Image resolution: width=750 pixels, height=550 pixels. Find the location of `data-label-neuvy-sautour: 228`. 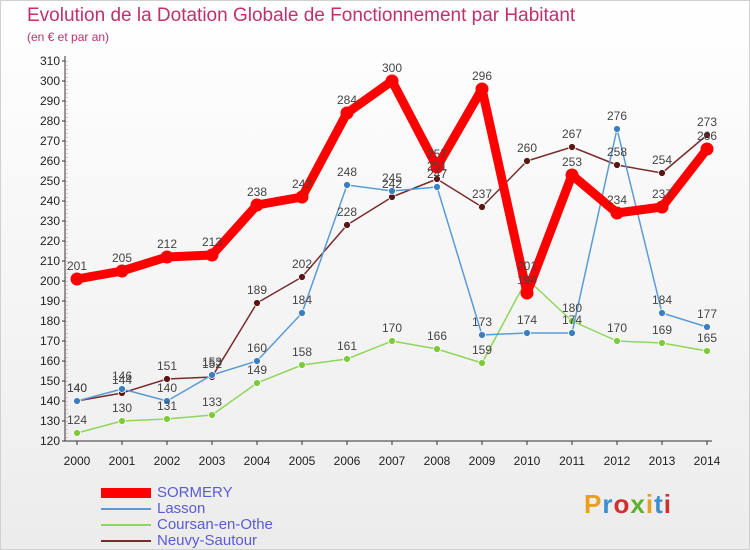

data-label-neuvy-sautour: 228 is located at coordinates (347, 212).